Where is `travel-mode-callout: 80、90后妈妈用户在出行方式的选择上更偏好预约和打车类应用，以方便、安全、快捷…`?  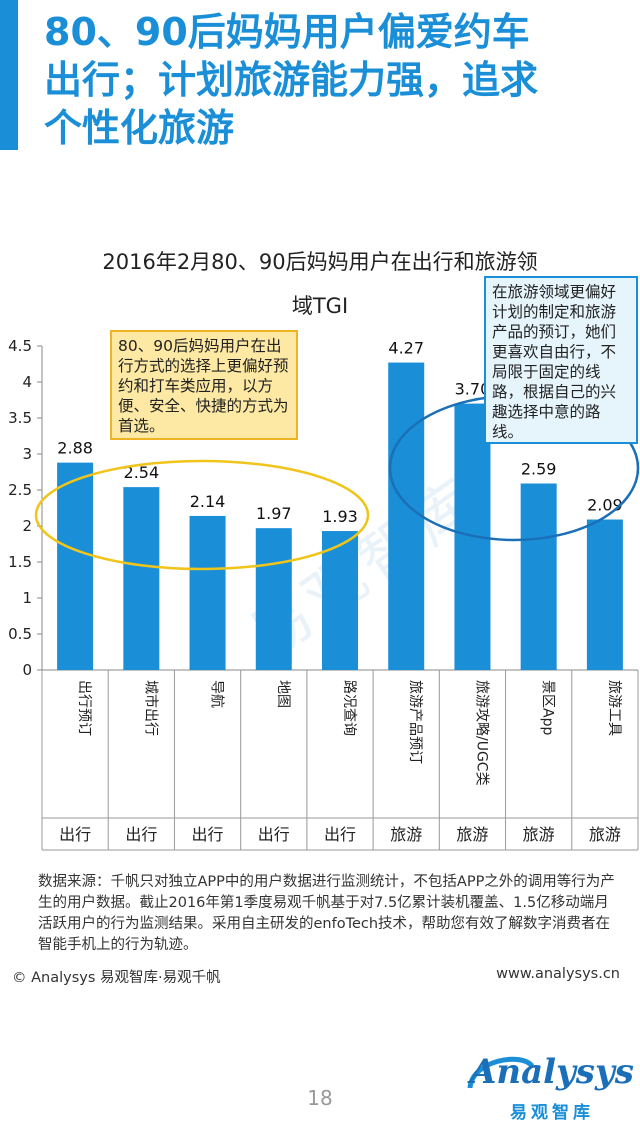 travel-mode-callout: 80、90后妈妈用户在出行方式的选择上更偏好预约和打车类应用，以方便、安全、快捷… is located at coordinates (204, 385).